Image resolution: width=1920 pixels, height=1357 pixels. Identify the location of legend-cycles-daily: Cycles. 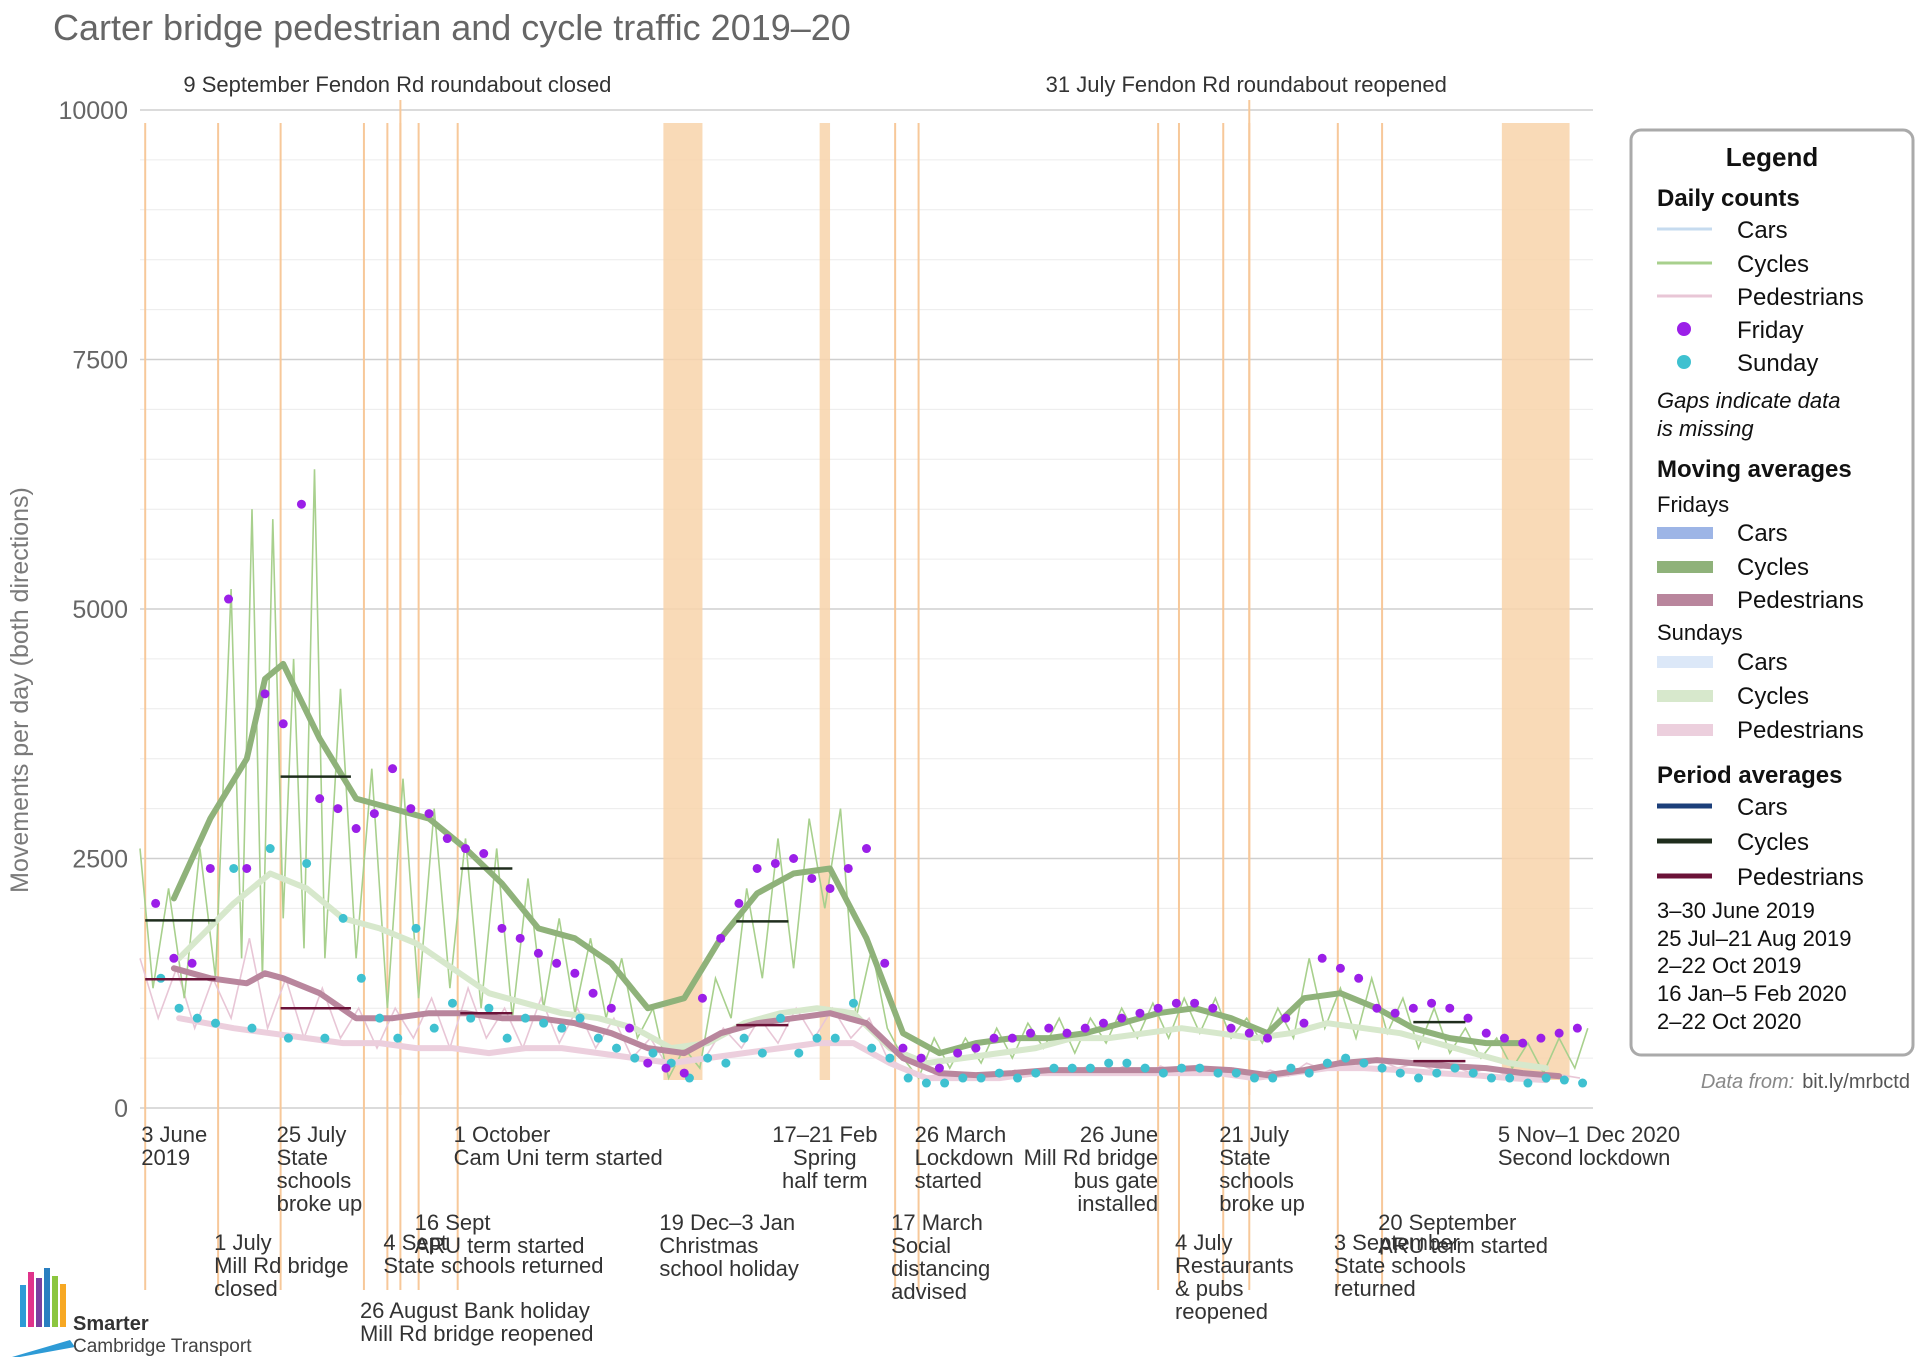
(1773, 264).